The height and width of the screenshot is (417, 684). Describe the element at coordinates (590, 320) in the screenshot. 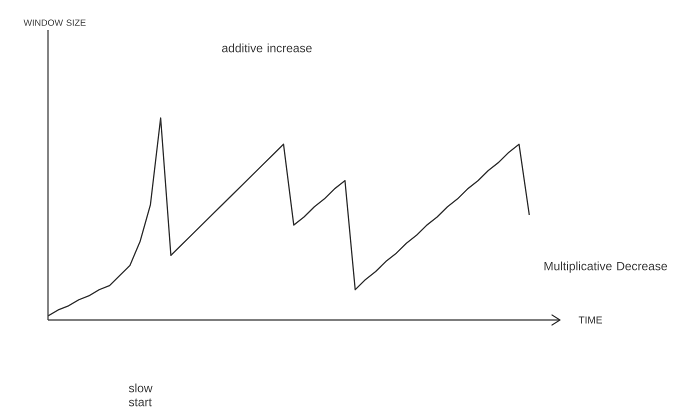

I see `x-axis-title: TIME` at that location.